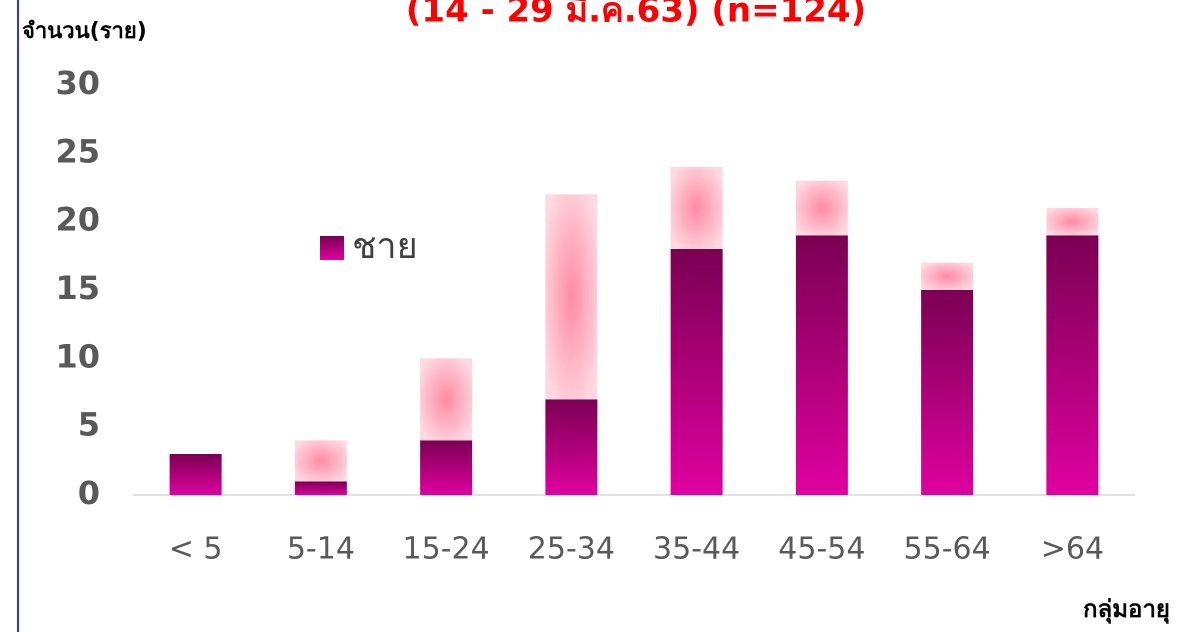 The image size is (1192, 632). I want to click on y-axis-label: จำนวน(ราย), so click(84, 31).